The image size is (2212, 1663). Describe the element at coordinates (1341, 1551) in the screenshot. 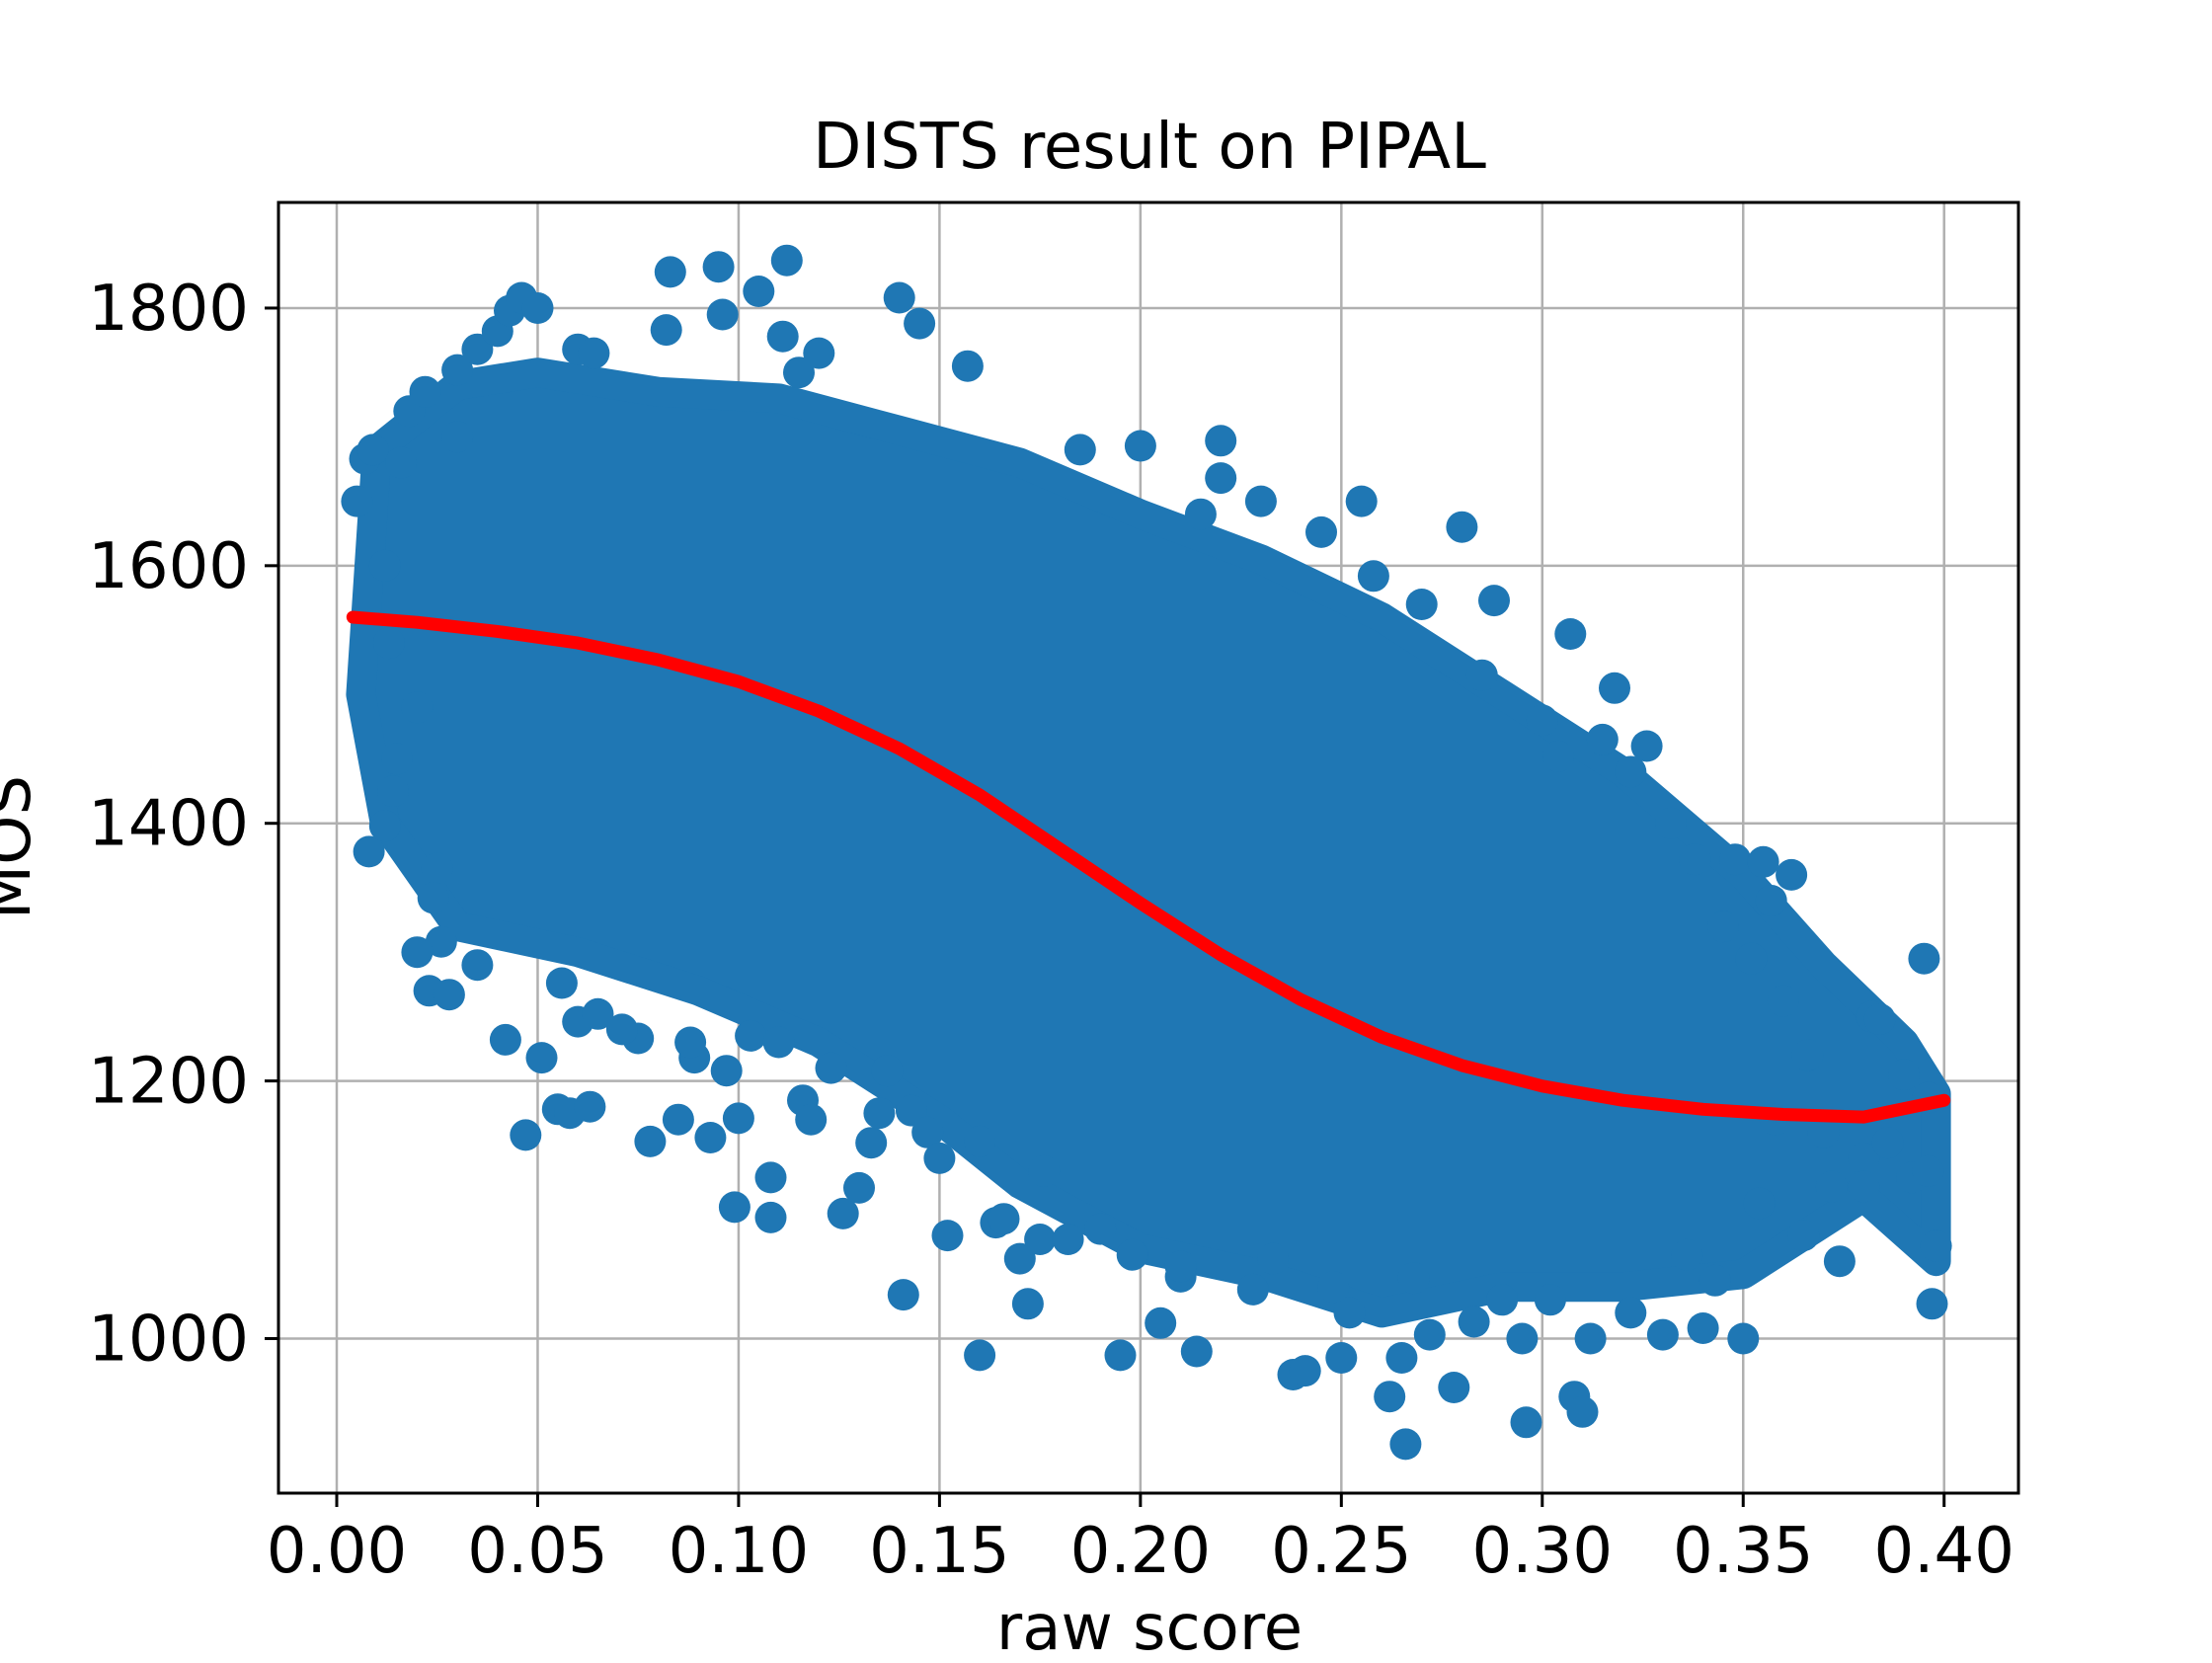

I see `x-tick-label: 0.25` at that location.